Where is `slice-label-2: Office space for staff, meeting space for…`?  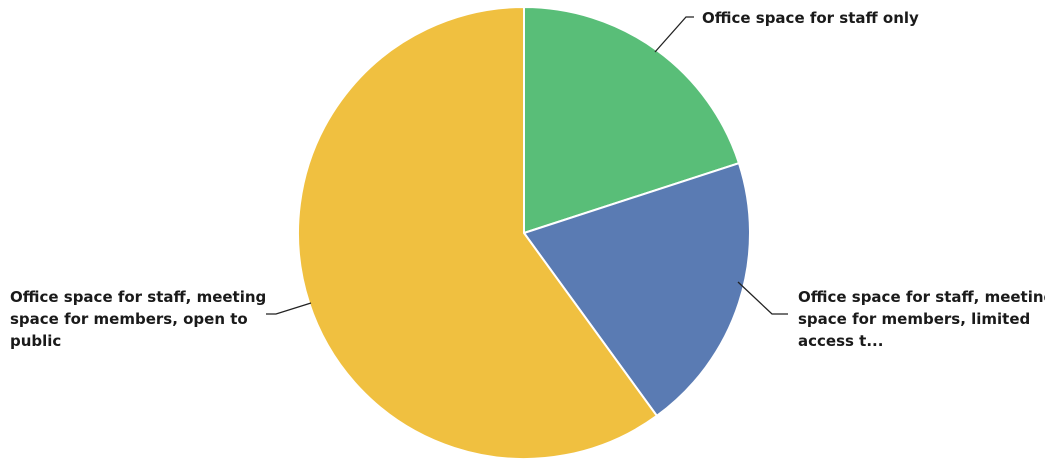 slice-label-2: Office space for staff, meeting space for… is located at coordinates (921, 319).